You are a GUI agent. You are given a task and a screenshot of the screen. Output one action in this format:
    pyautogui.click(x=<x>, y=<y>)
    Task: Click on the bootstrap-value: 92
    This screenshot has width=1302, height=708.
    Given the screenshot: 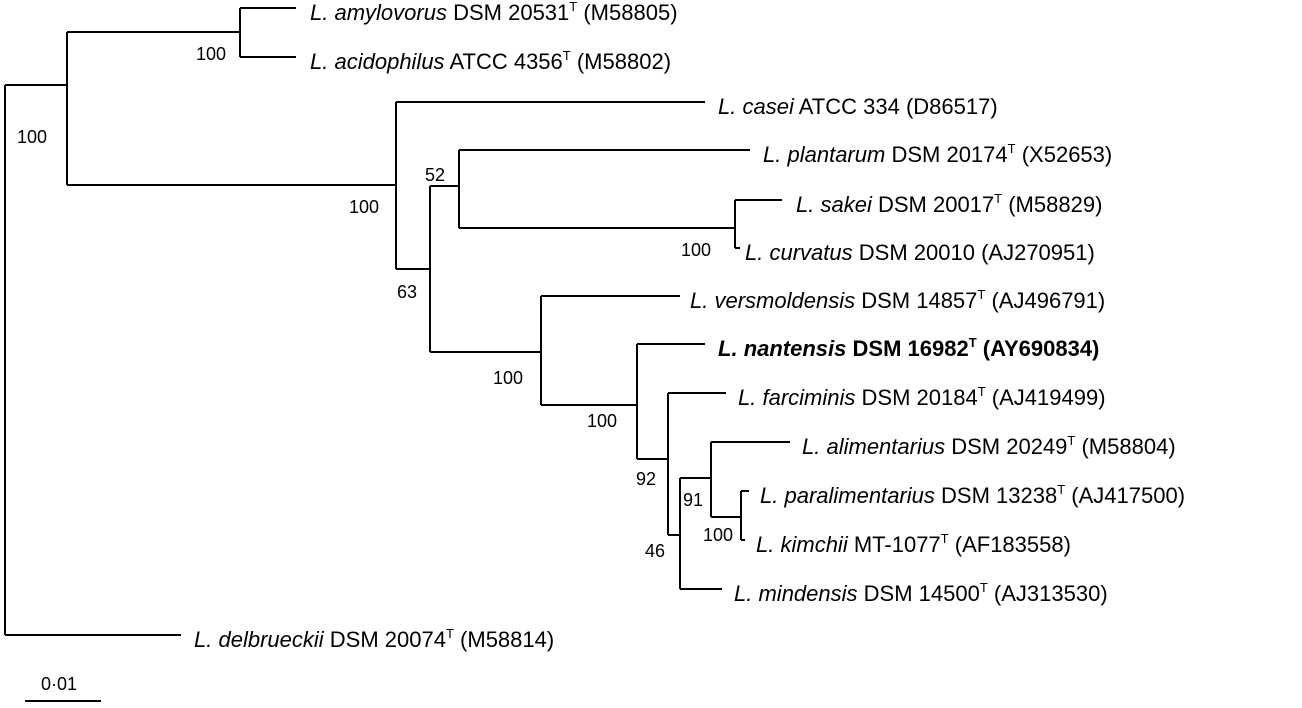 What is the action you would take?
    pyautogui.click(x=646, y=479)
    